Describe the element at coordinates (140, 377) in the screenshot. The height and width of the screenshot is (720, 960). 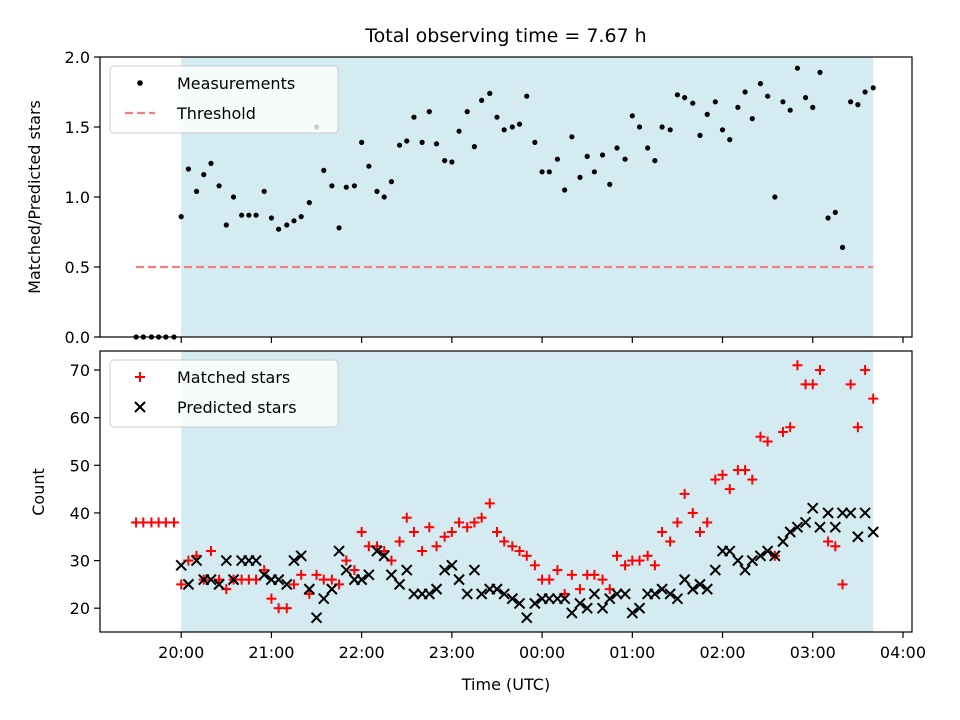
I see `legend-marker-matched` at that location.